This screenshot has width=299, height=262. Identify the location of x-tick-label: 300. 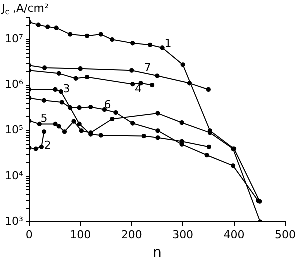
(183, 235).